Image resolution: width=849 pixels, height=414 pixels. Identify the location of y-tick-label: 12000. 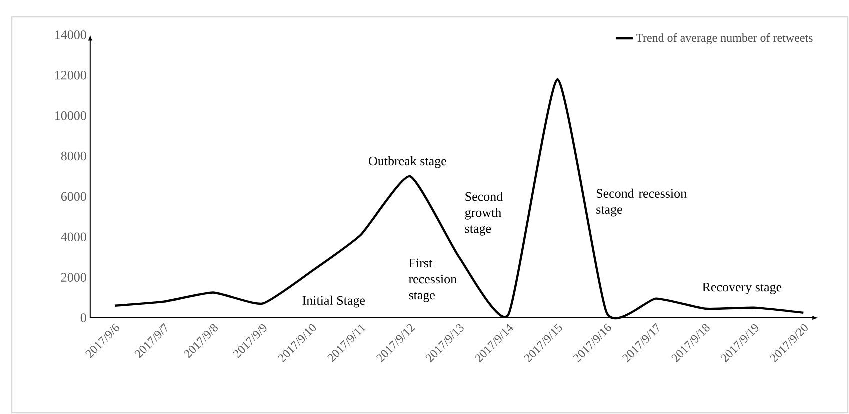
(71, 75).